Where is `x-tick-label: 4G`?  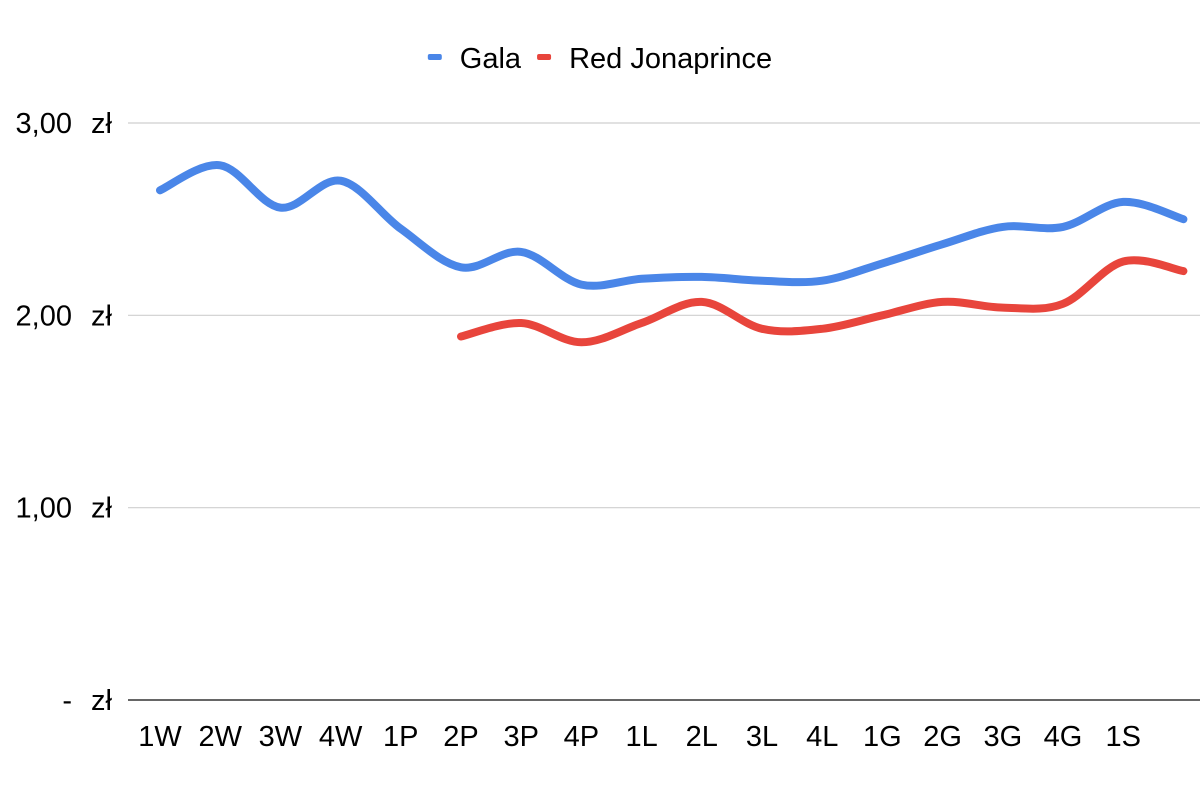
x-tick-label: 4G is located at coordinates (1063, 737).